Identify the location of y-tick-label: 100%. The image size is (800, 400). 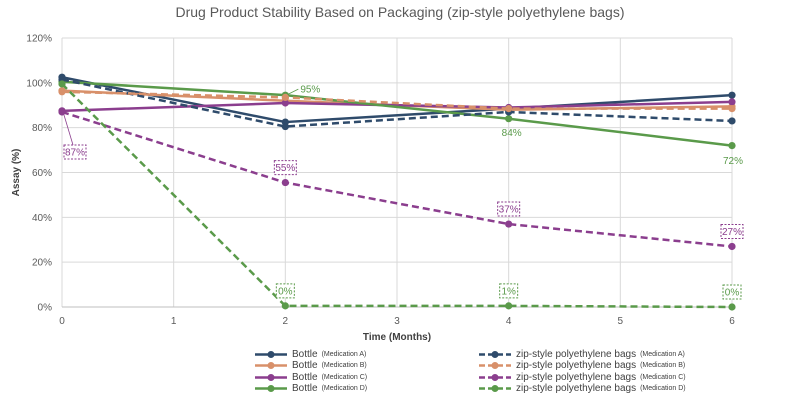
(39, 83).